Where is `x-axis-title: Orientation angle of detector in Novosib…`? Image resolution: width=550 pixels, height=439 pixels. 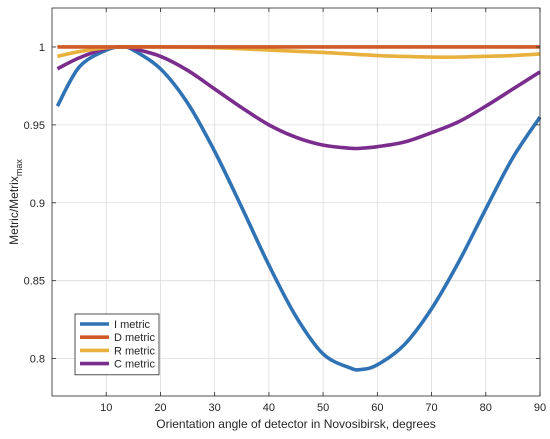
x-axis-title: Orientation angle of detector in Novosib… is located at coordinates (296, 424).